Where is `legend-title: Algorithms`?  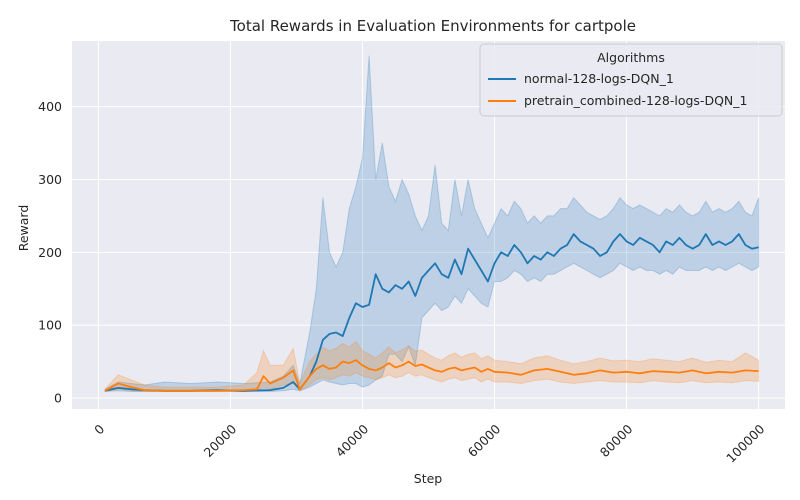 legend-title: Algorithms is located at coordinates (631, 57).